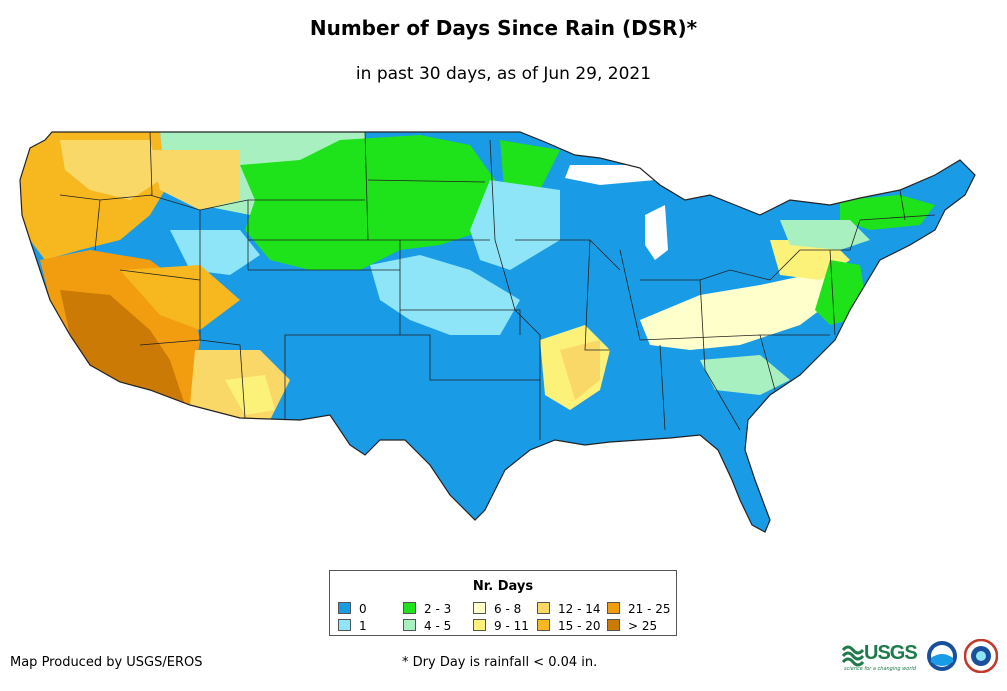  What do you see at coordinates (363, 609) in the screenshot?
I see `legend-label: 0` at bounding box center [363, 609].